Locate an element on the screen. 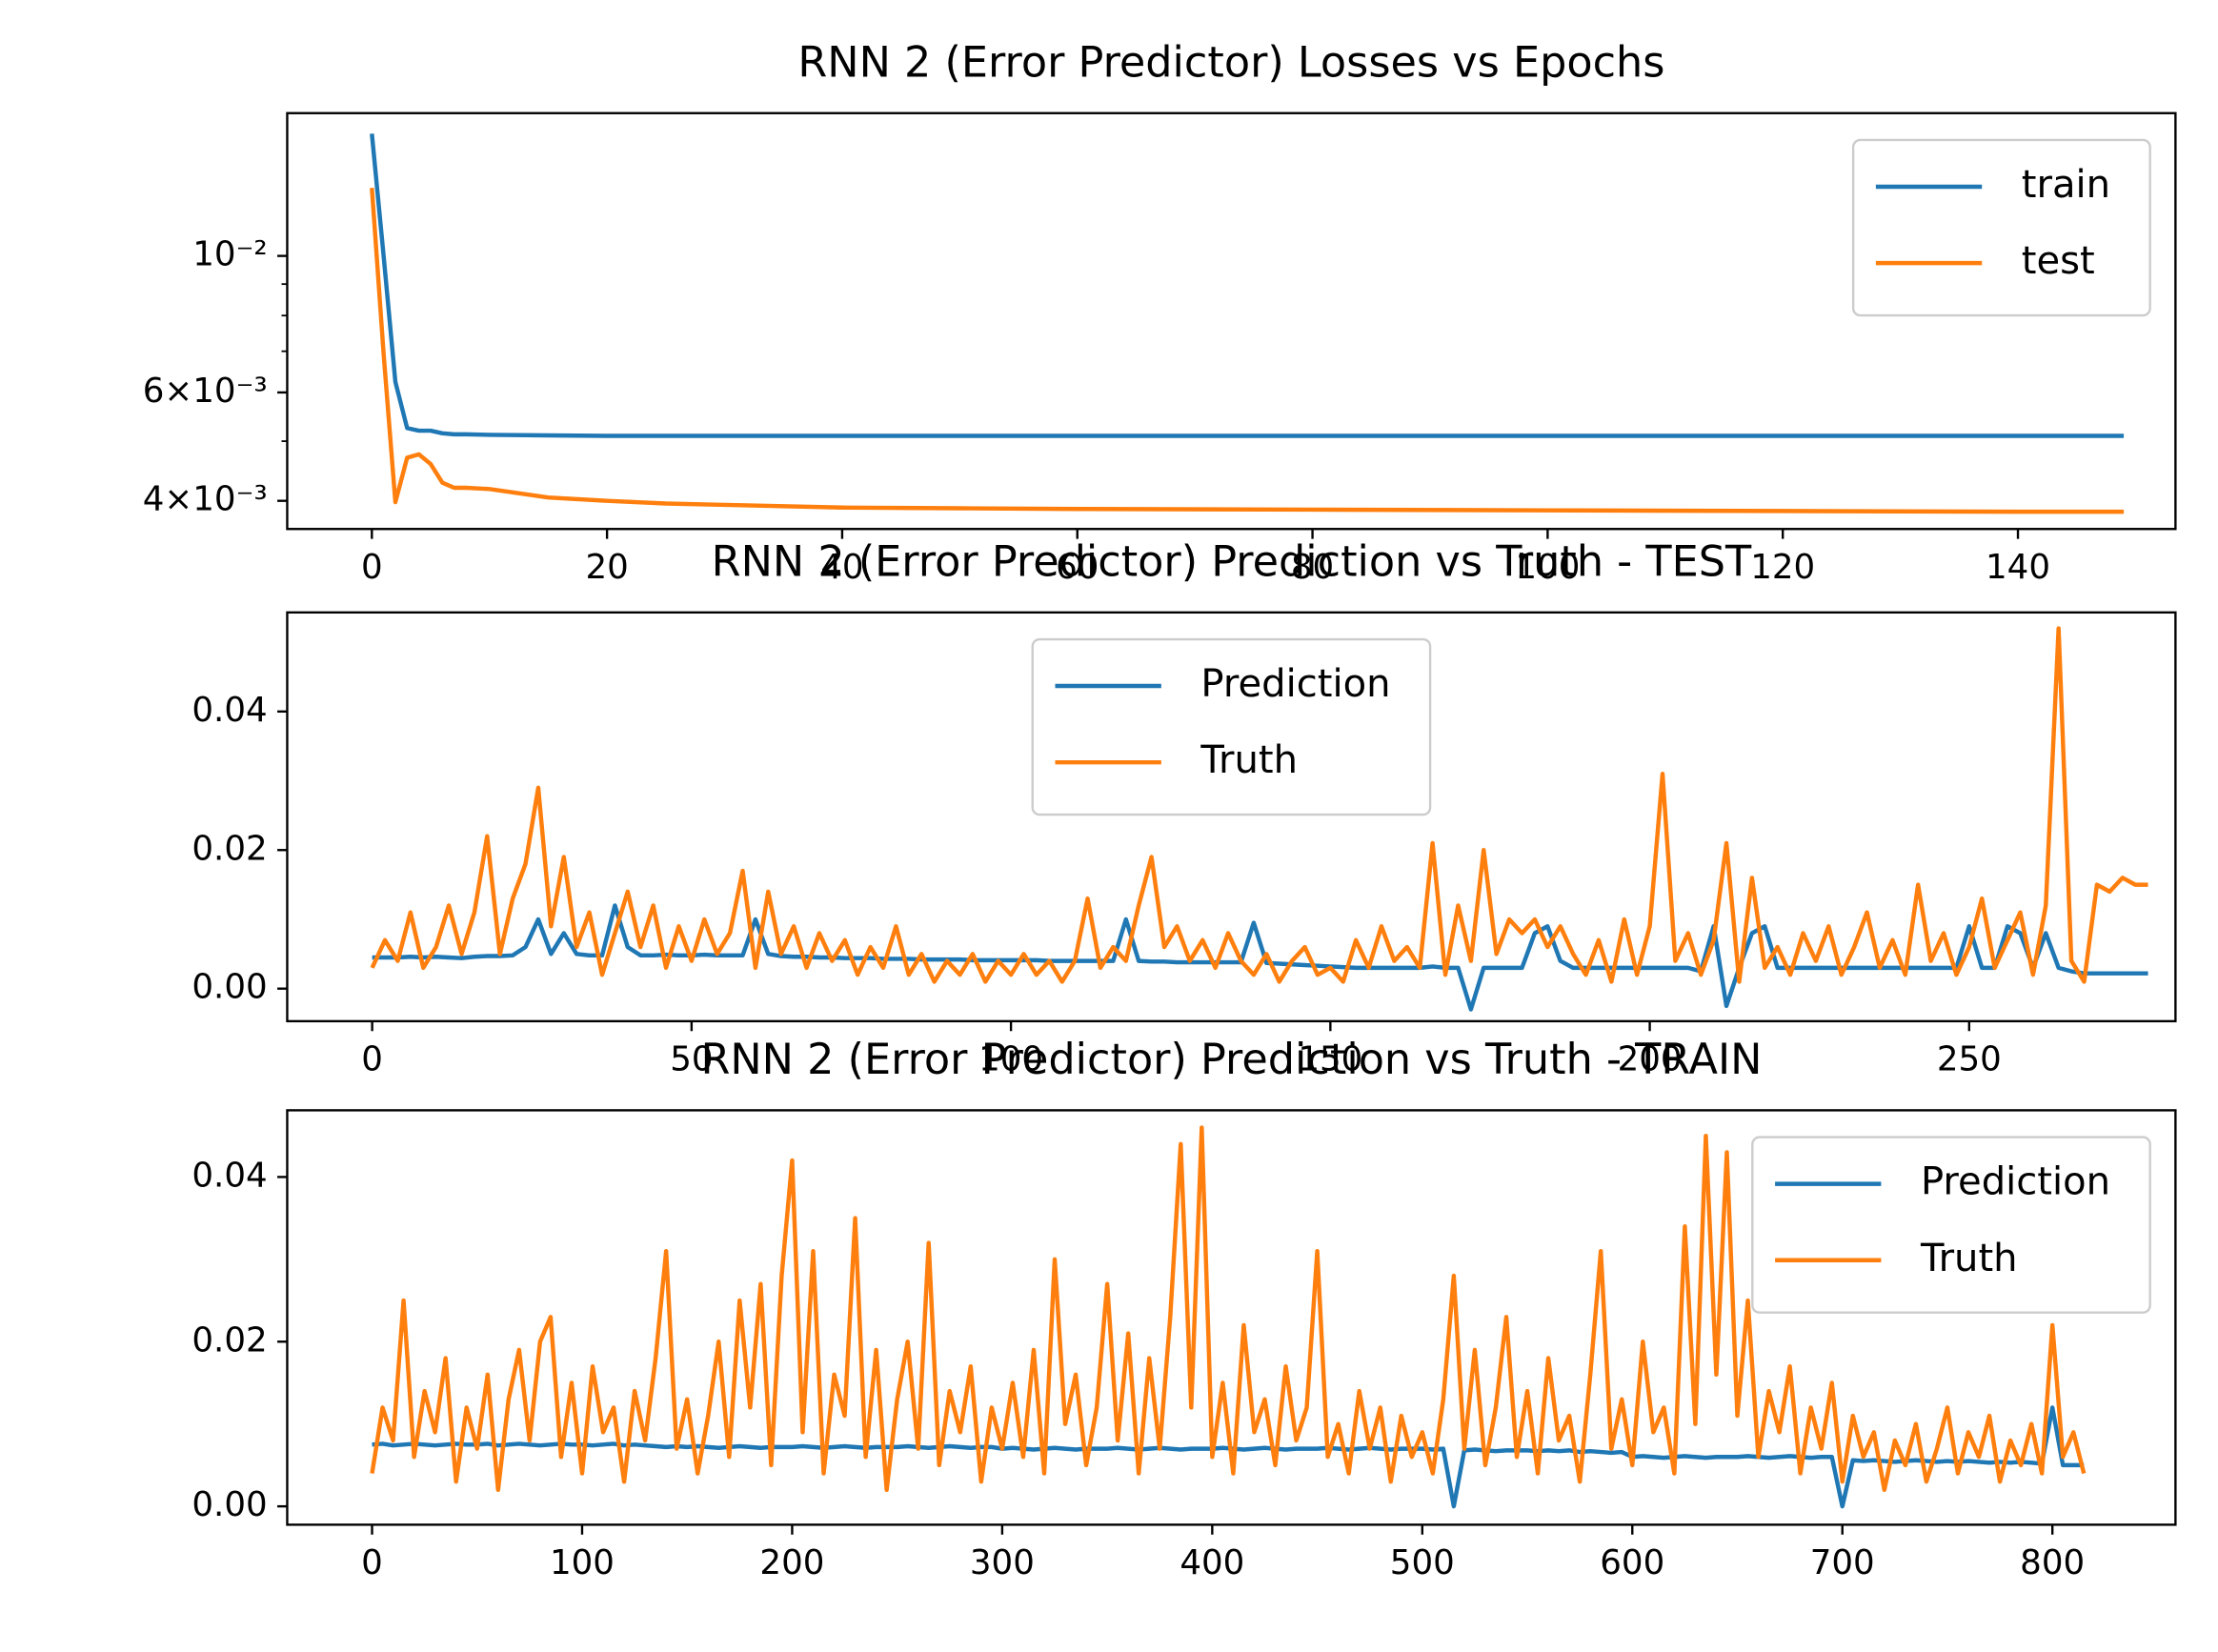  legend-label: test is located at coordinates (2058, 261).